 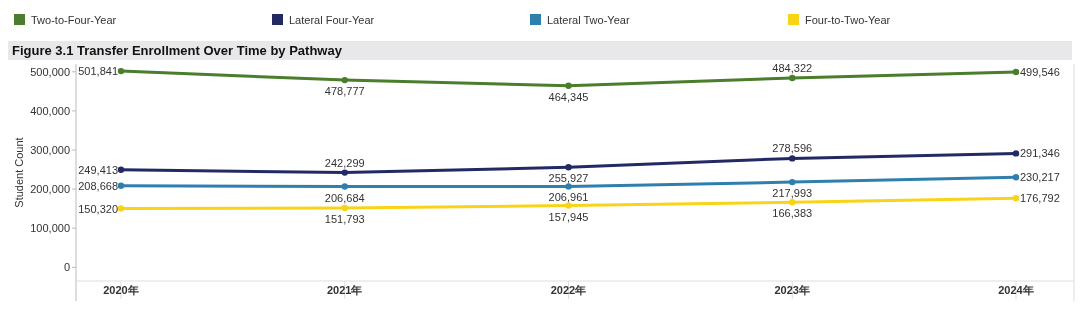 What do you see at coordinates (568, 216) in the screenshot?
I see `data-label: 157,945` at bounding box center [568, 216].